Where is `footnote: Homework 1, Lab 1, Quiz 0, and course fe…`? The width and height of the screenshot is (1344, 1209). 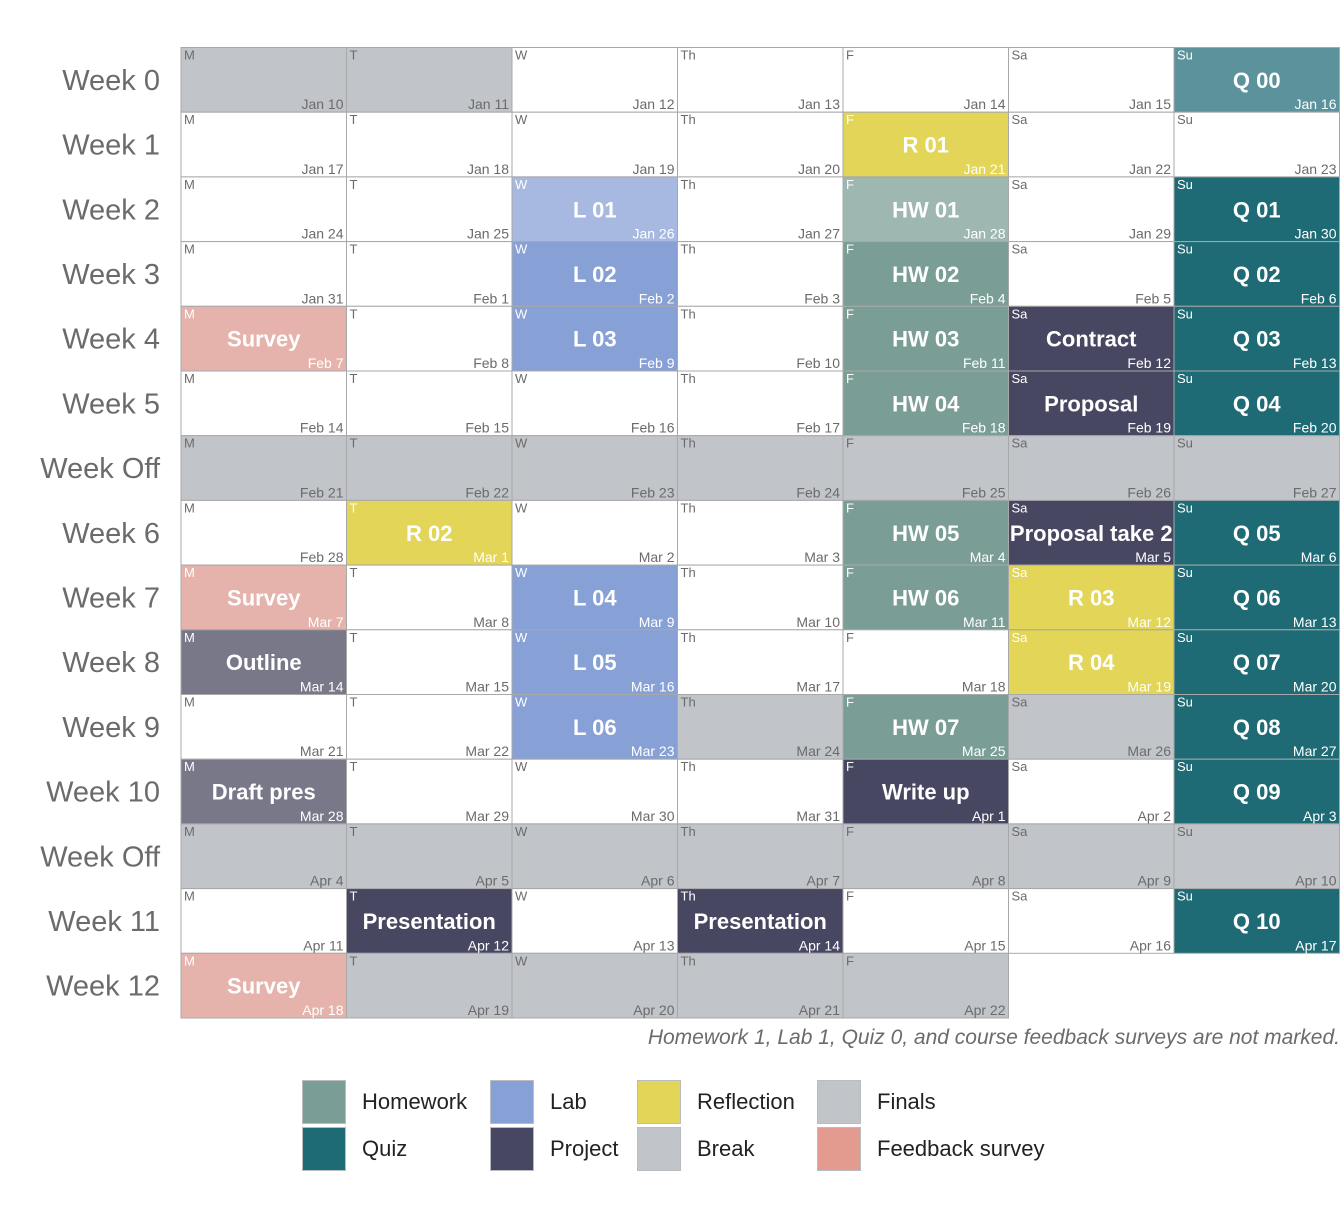 footnote: Homework 1, Lab 1, Quiz 0, and course fe… is located at coordinates (993, 1037).